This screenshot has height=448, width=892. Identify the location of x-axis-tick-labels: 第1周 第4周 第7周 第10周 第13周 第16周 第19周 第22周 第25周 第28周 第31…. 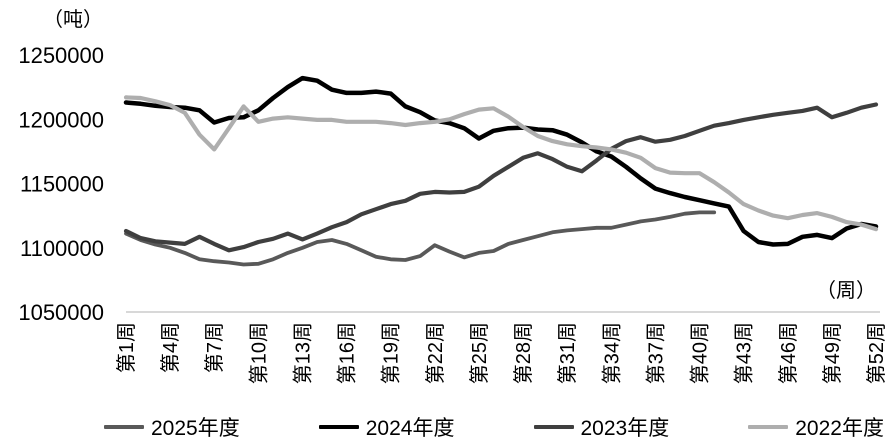
(501, 353).